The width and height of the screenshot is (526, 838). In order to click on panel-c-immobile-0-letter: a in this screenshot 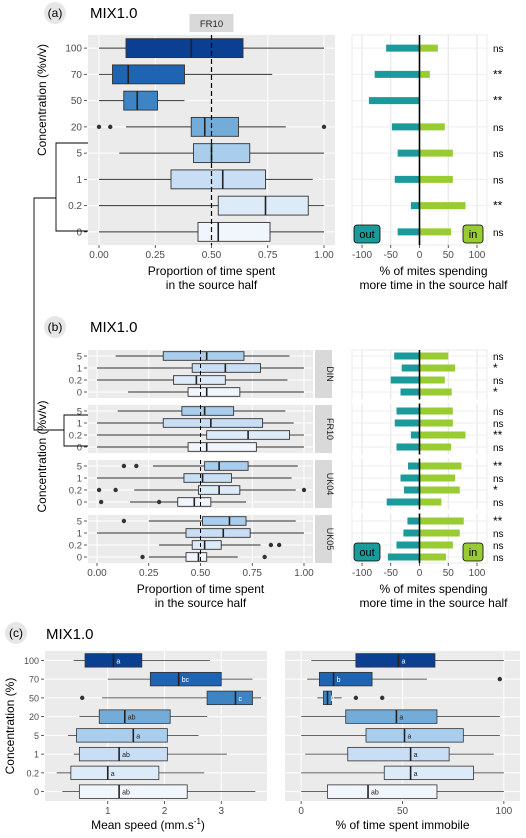, I will do `click(403, 661)`.